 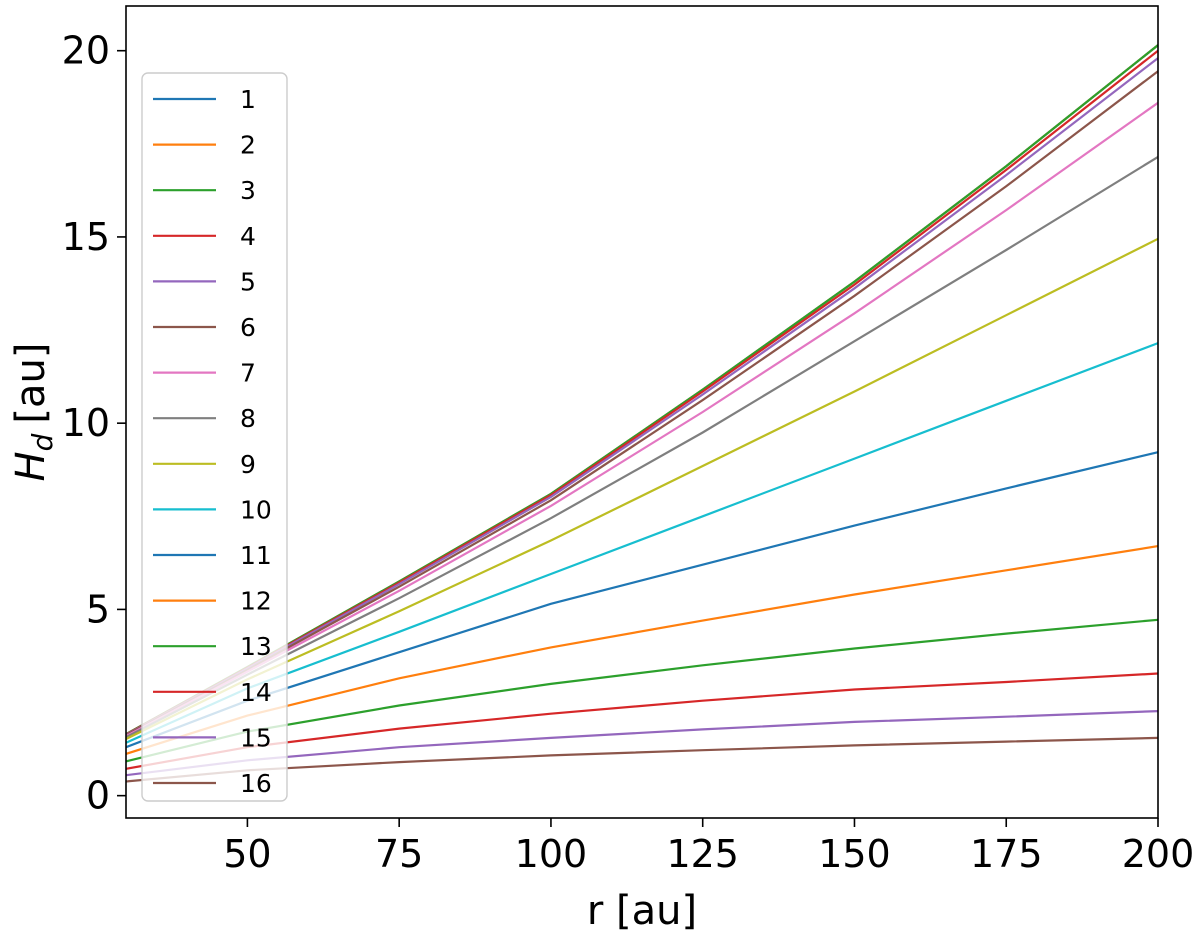 I want to click on legend-label-11: 11, so click(x=256, y=555).